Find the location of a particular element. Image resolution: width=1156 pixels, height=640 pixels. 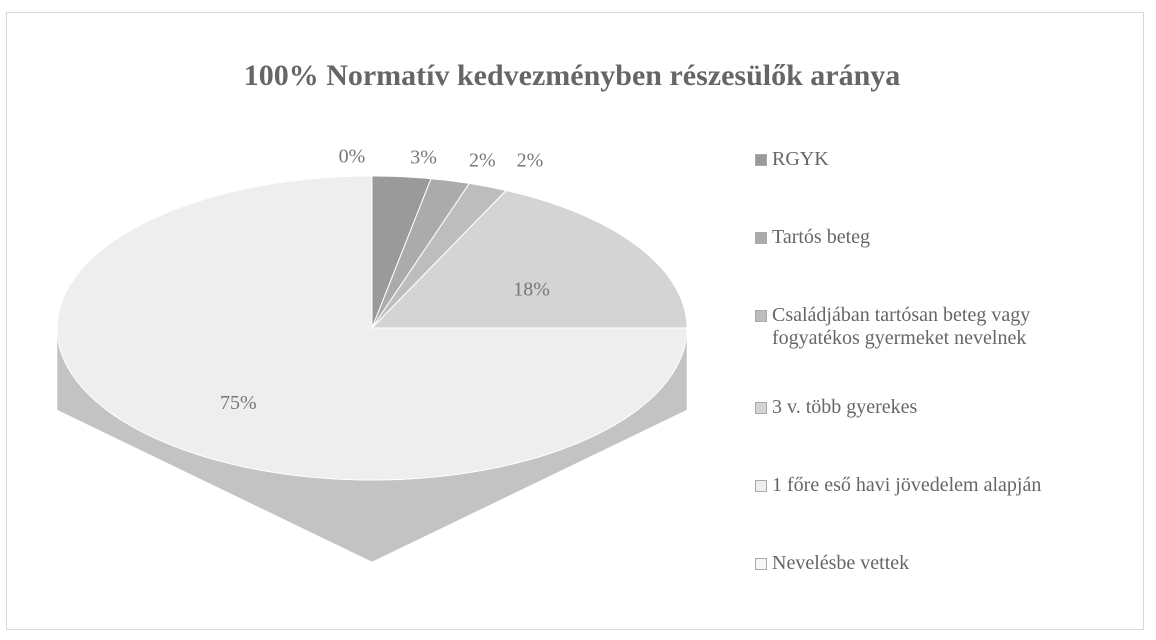

legend-item: 3 v. több gyerekes is located at coordinates (950, 435).